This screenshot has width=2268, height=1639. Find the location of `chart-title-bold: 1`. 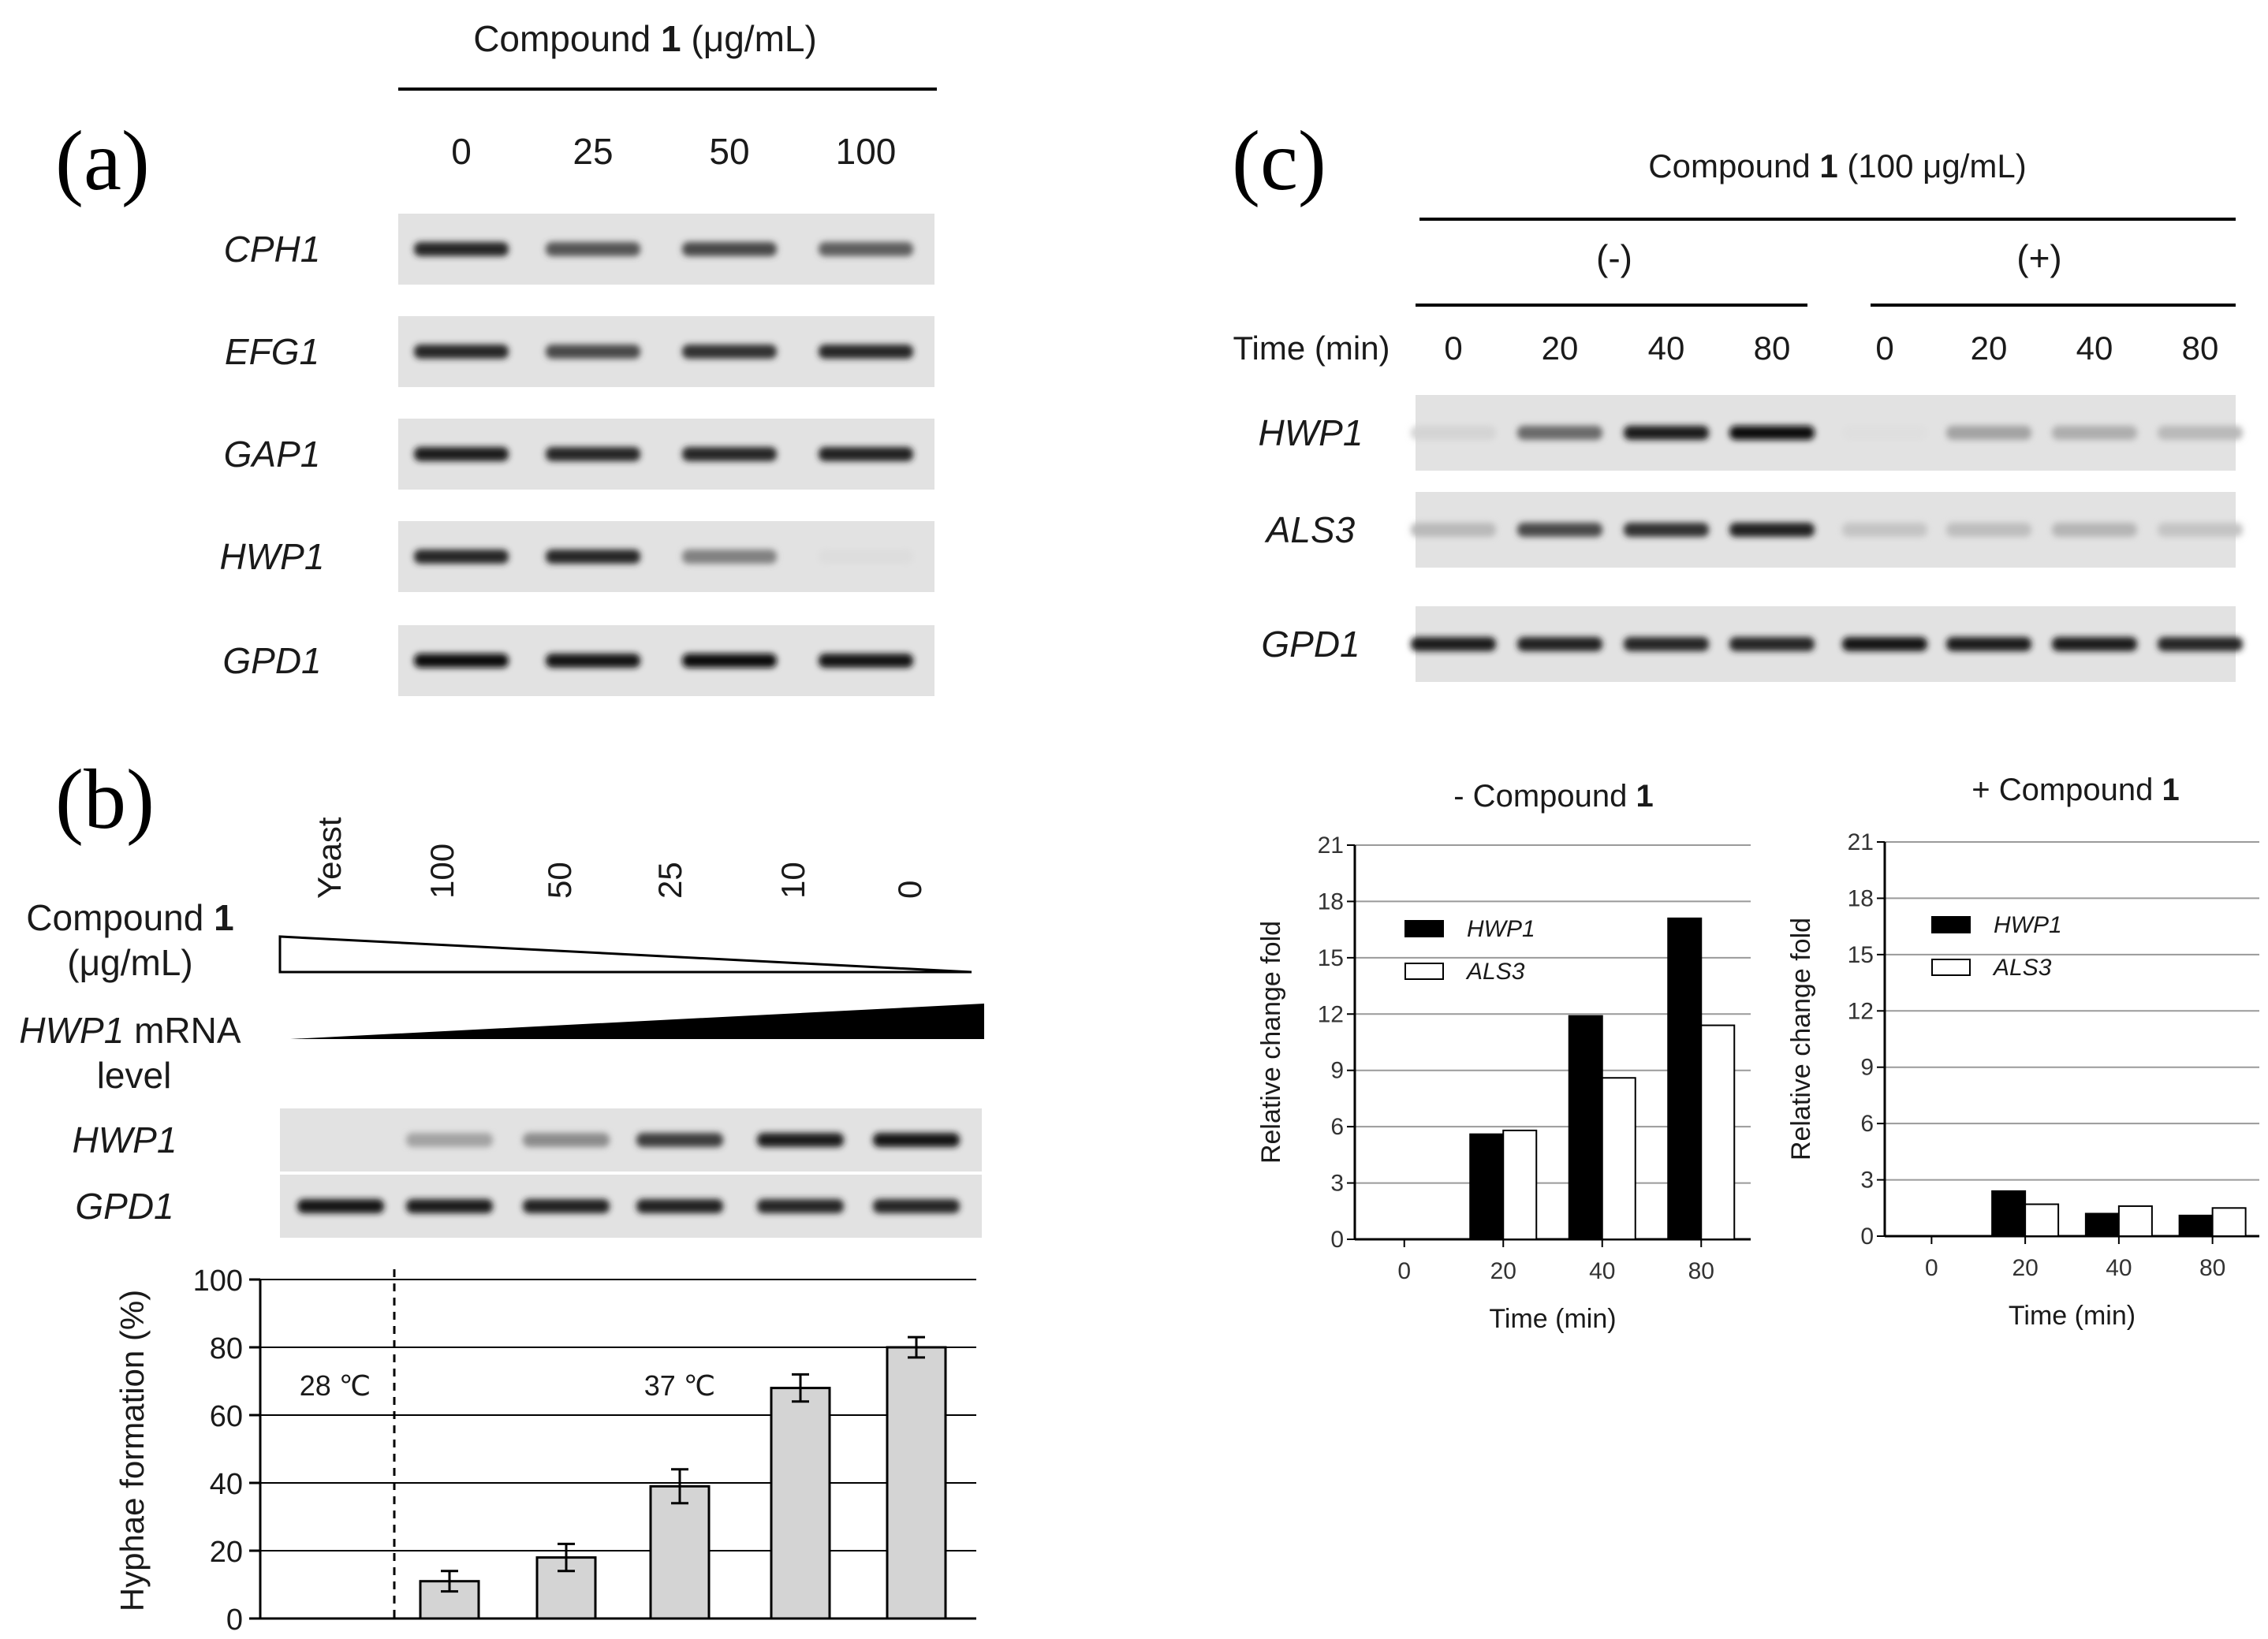

chart-title-bold: 1 is located at coordinates (1645, 797).